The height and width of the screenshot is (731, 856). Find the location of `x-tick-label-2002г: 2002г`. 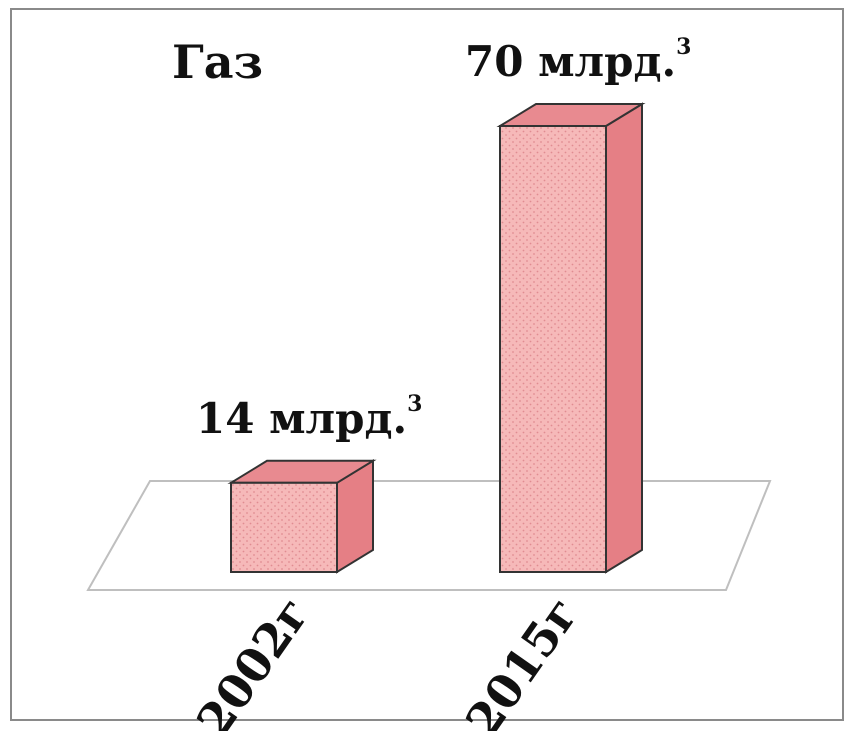

x-tick-label-2002г: 2002г is located at coordinates (253, 659).